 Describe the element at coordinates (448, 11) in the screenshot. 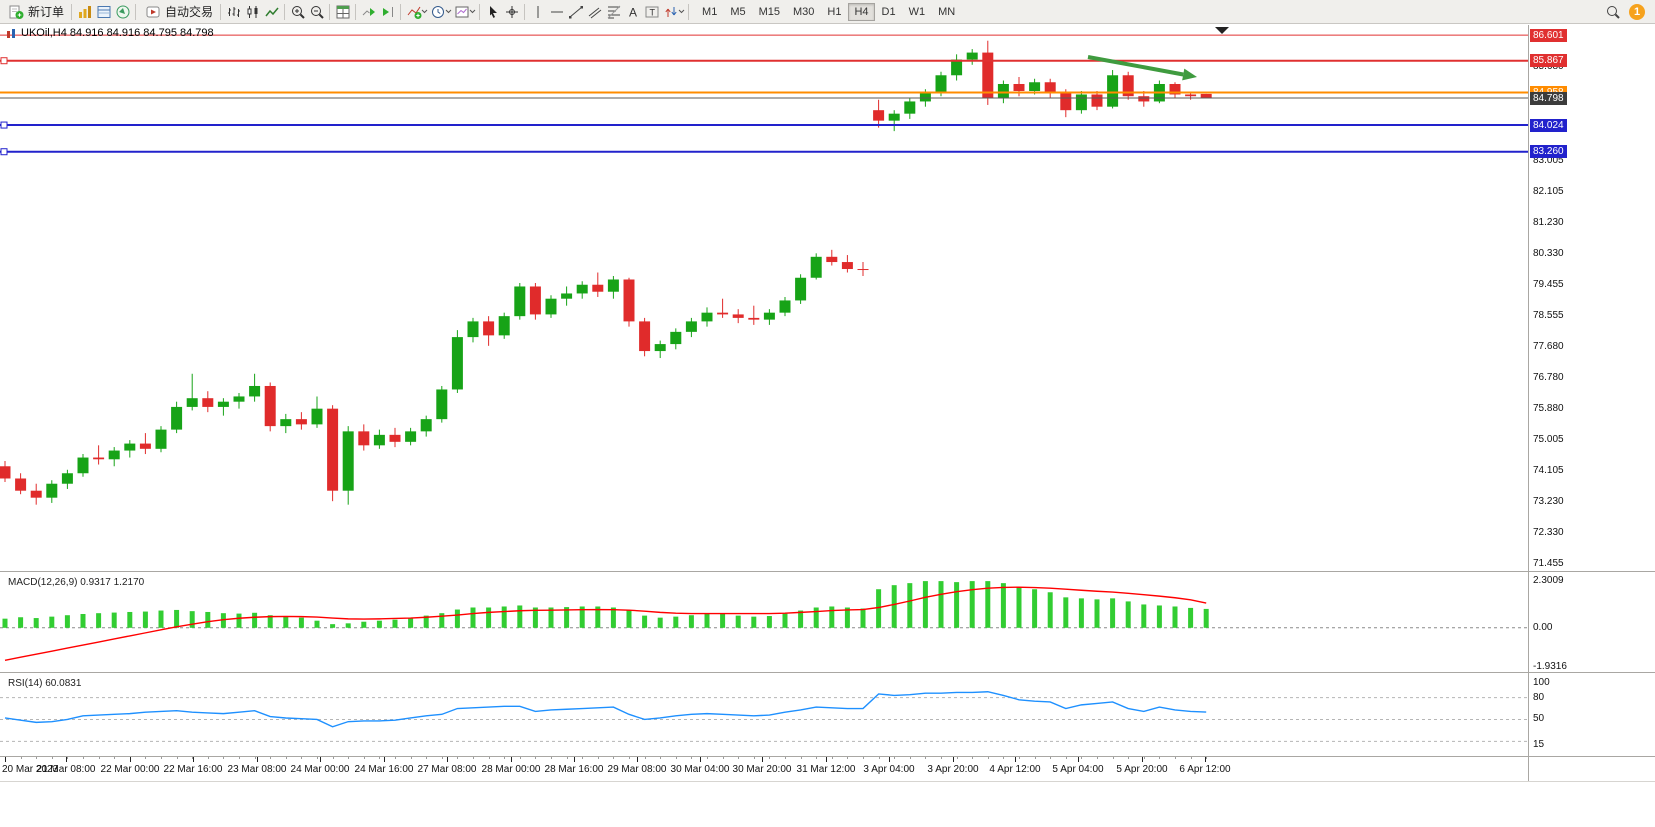

I see `periods-dropdown-caret` at that location.